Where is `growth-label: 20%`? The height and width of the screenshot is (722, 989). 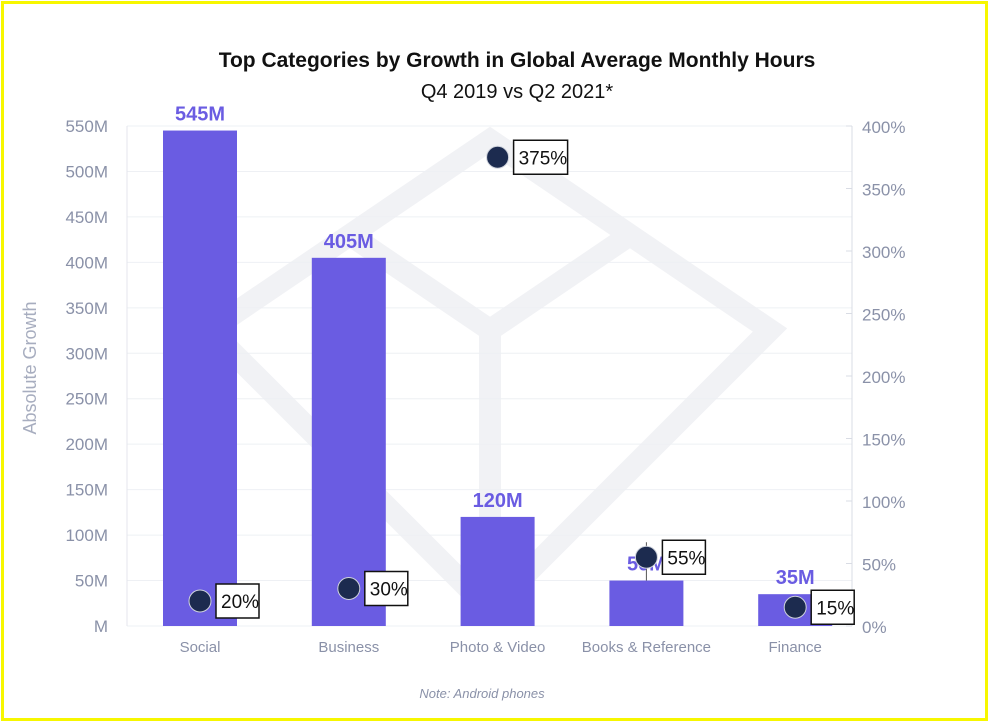 growth-label: 20% is located at coordinates (240, 602).